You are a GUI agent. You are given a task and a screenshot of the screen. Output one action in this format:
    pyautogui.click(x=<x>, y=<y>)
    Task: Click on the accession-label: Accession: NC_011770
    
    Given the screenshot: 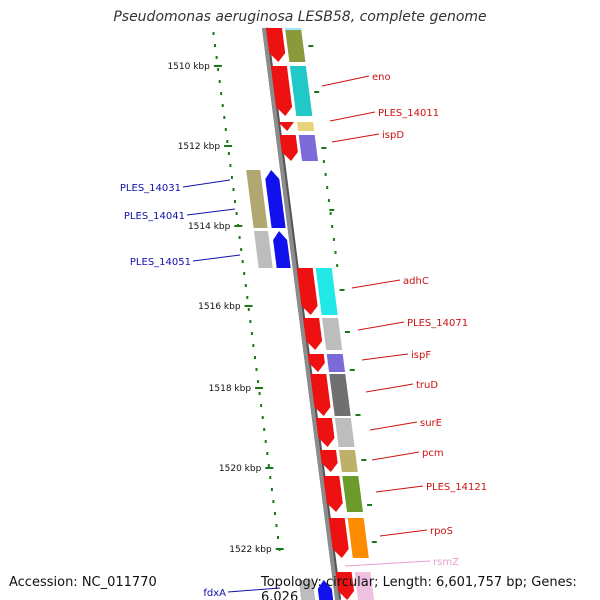 What is the action you would take?
    pyautogui.click(x=83, y=582)
    